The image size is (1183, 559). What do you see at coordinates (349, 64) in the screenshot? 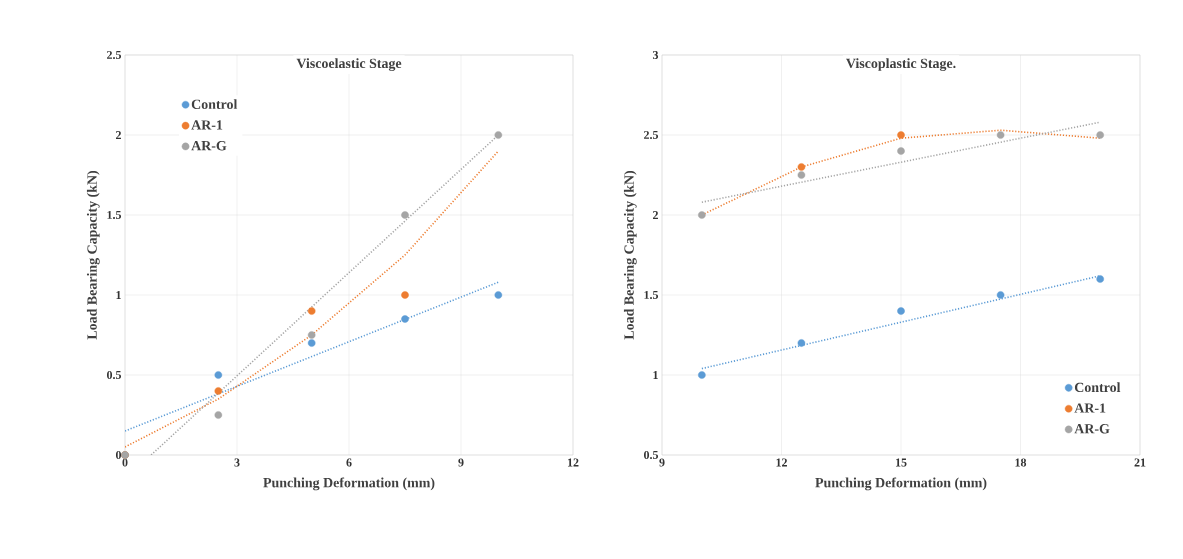
I see `chart-title: Viscoelastic Stage` at bounding box center [349, 64].